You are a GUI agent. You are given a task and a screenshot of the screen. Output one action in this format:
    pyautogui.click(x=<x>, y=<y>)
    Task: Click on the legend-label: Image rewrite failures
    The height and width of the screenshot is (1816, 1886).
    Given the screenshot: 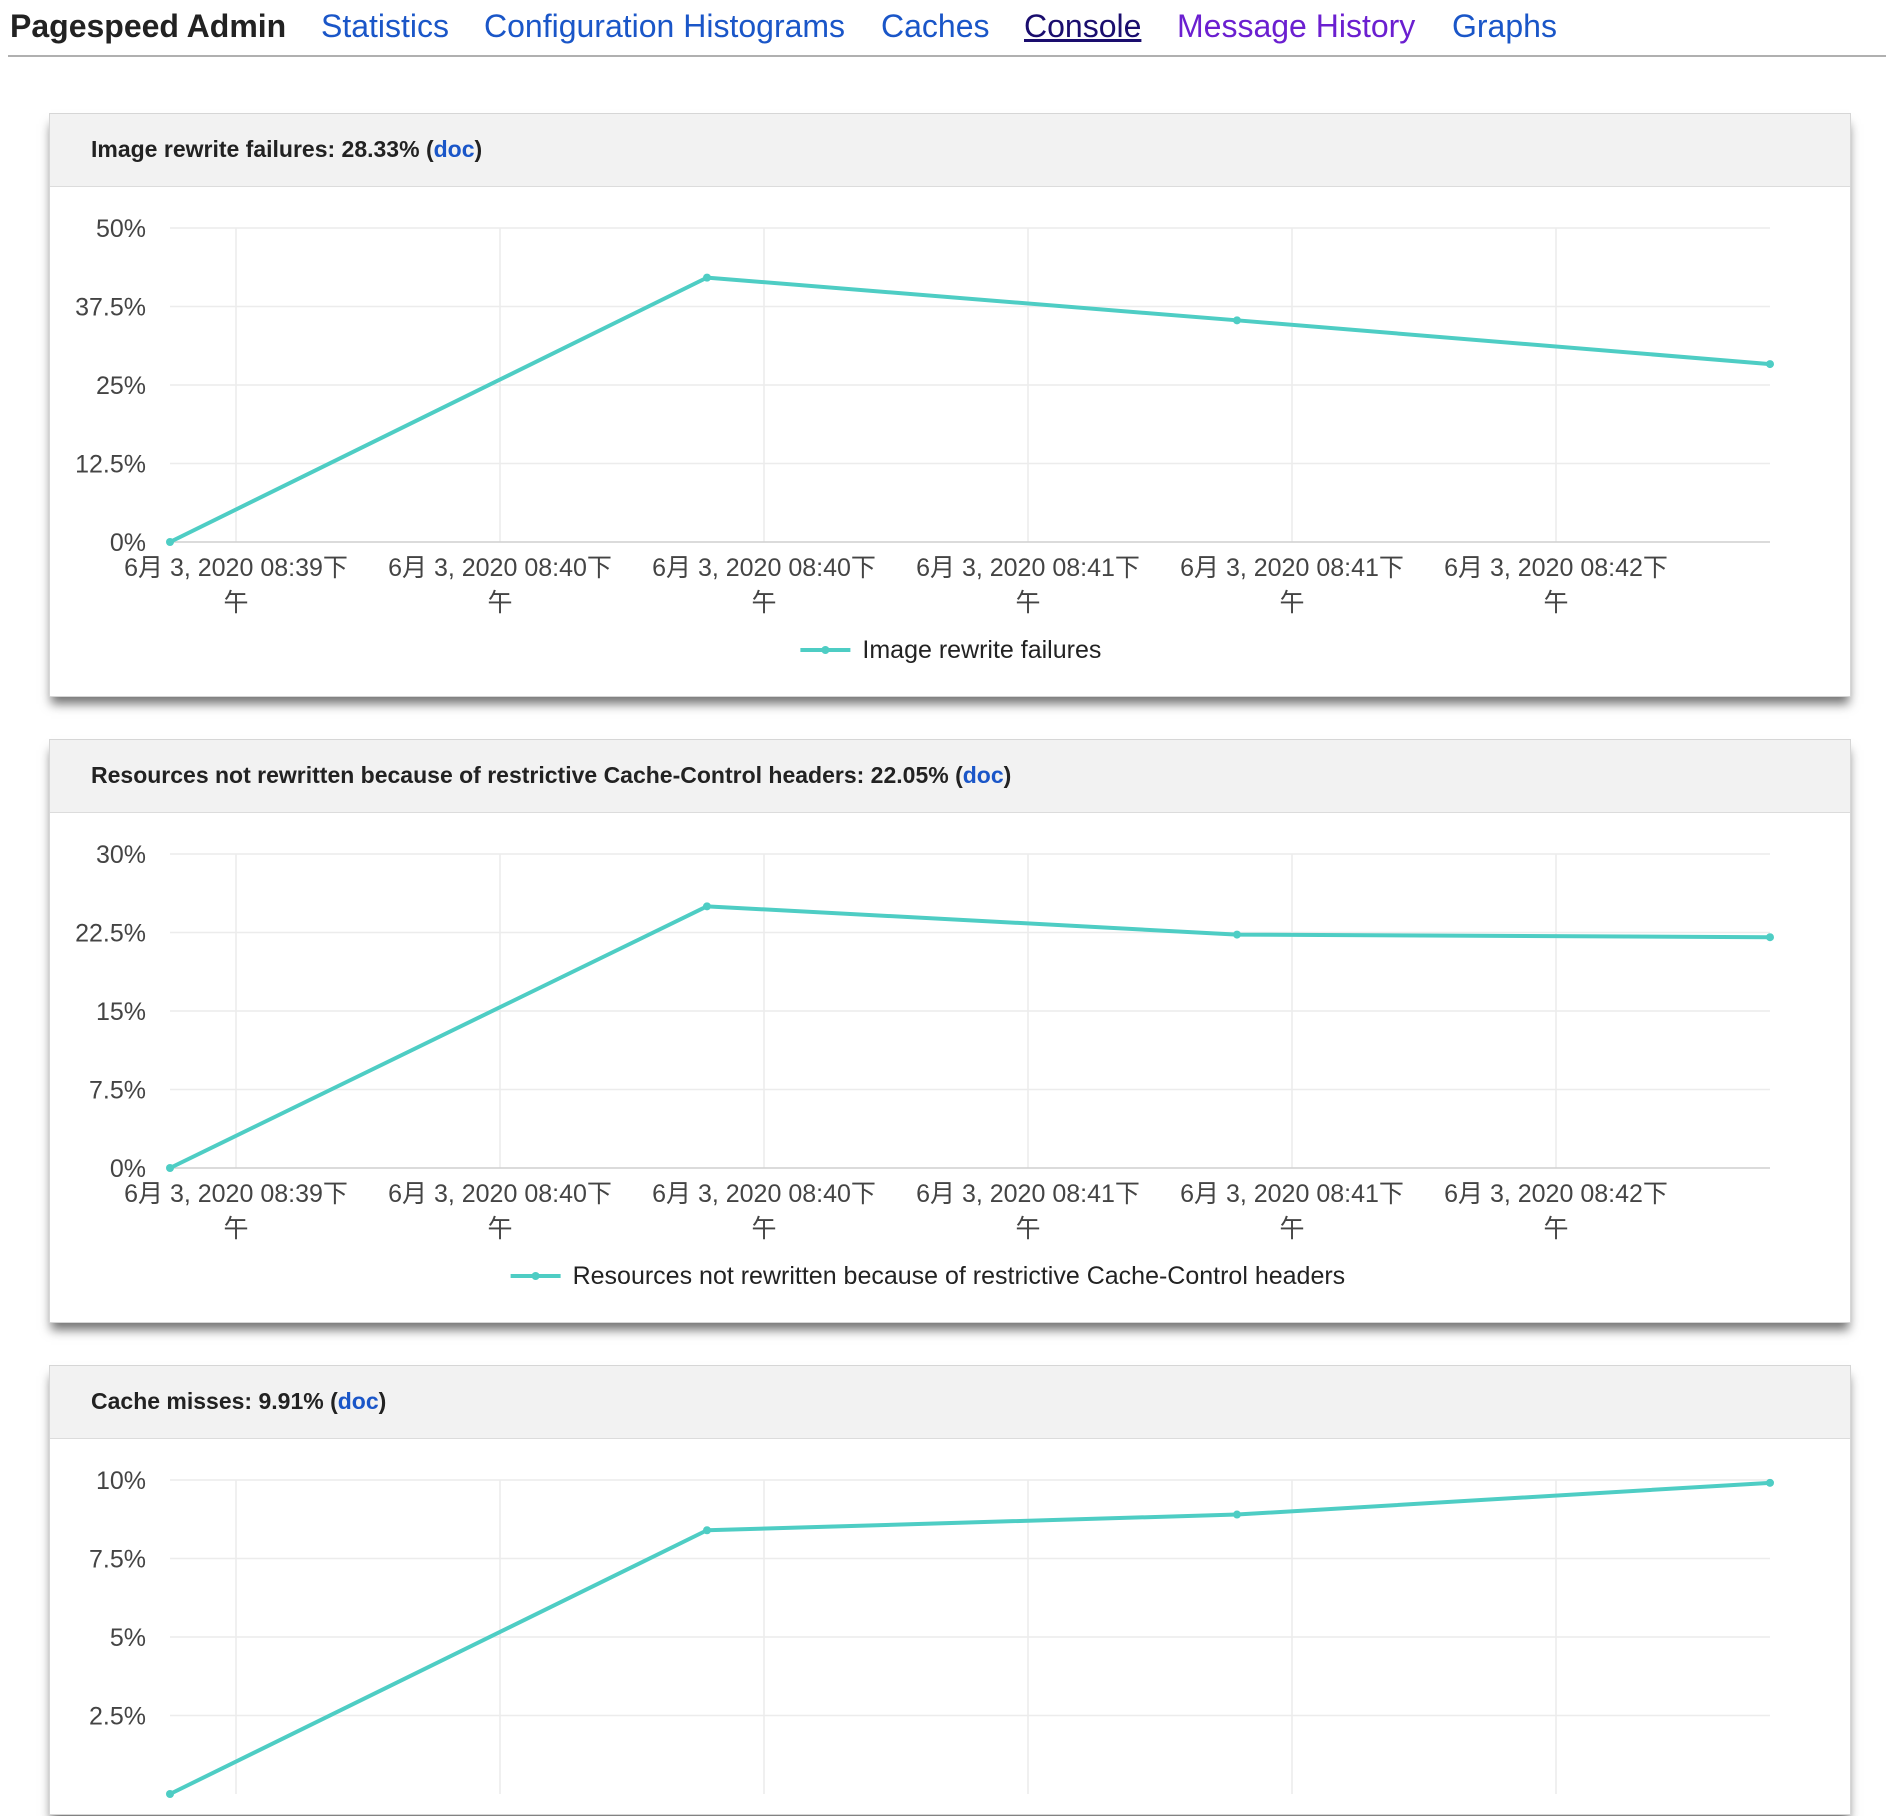 What is the action you would take?
    pyautogui.click(x=981, y=650)
    